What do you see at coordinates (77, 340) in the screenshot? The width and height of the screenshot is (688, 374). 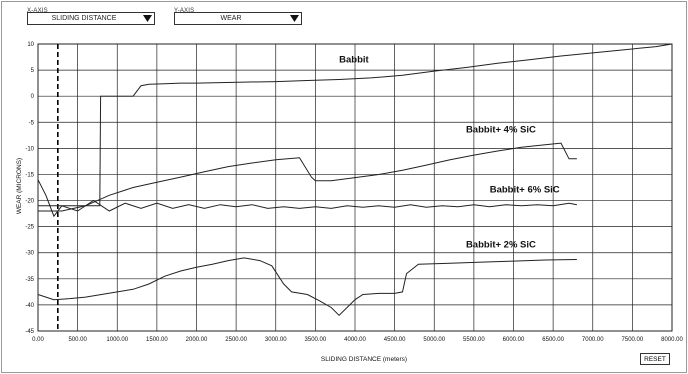 I see `x-tick-label: 500.00` at bounding box center [77, 340].